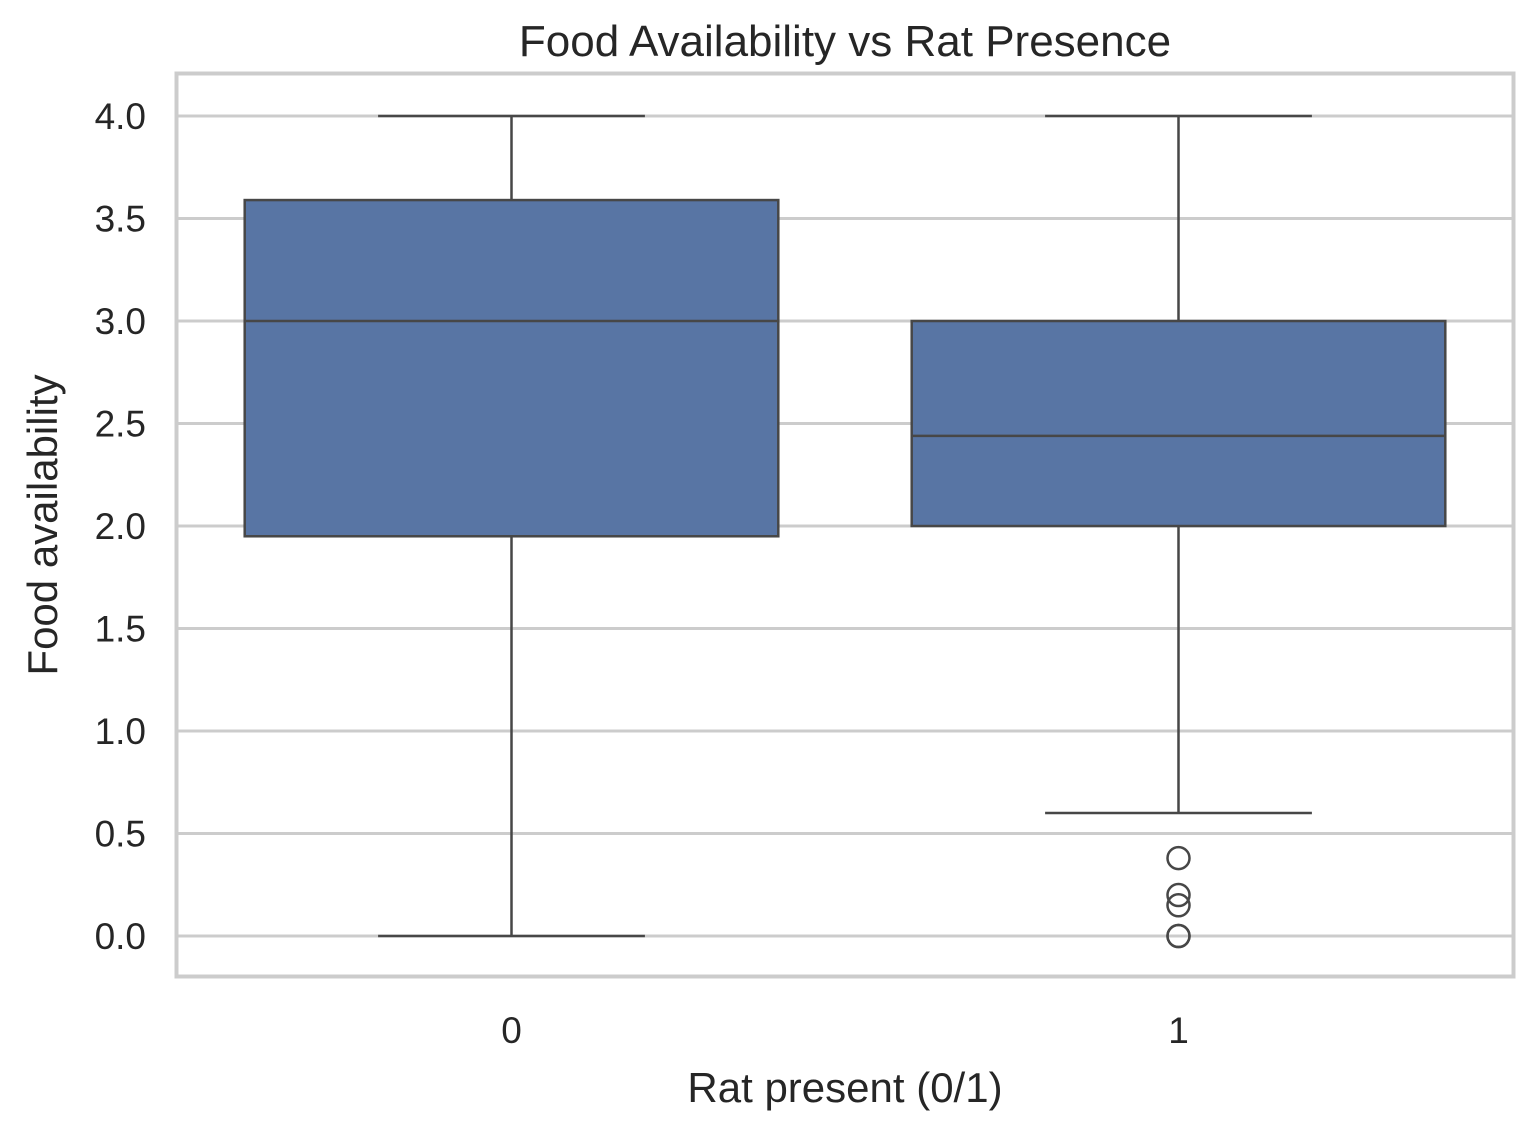  I want to click on y-tick-label: 3.0, so click(120, 321).